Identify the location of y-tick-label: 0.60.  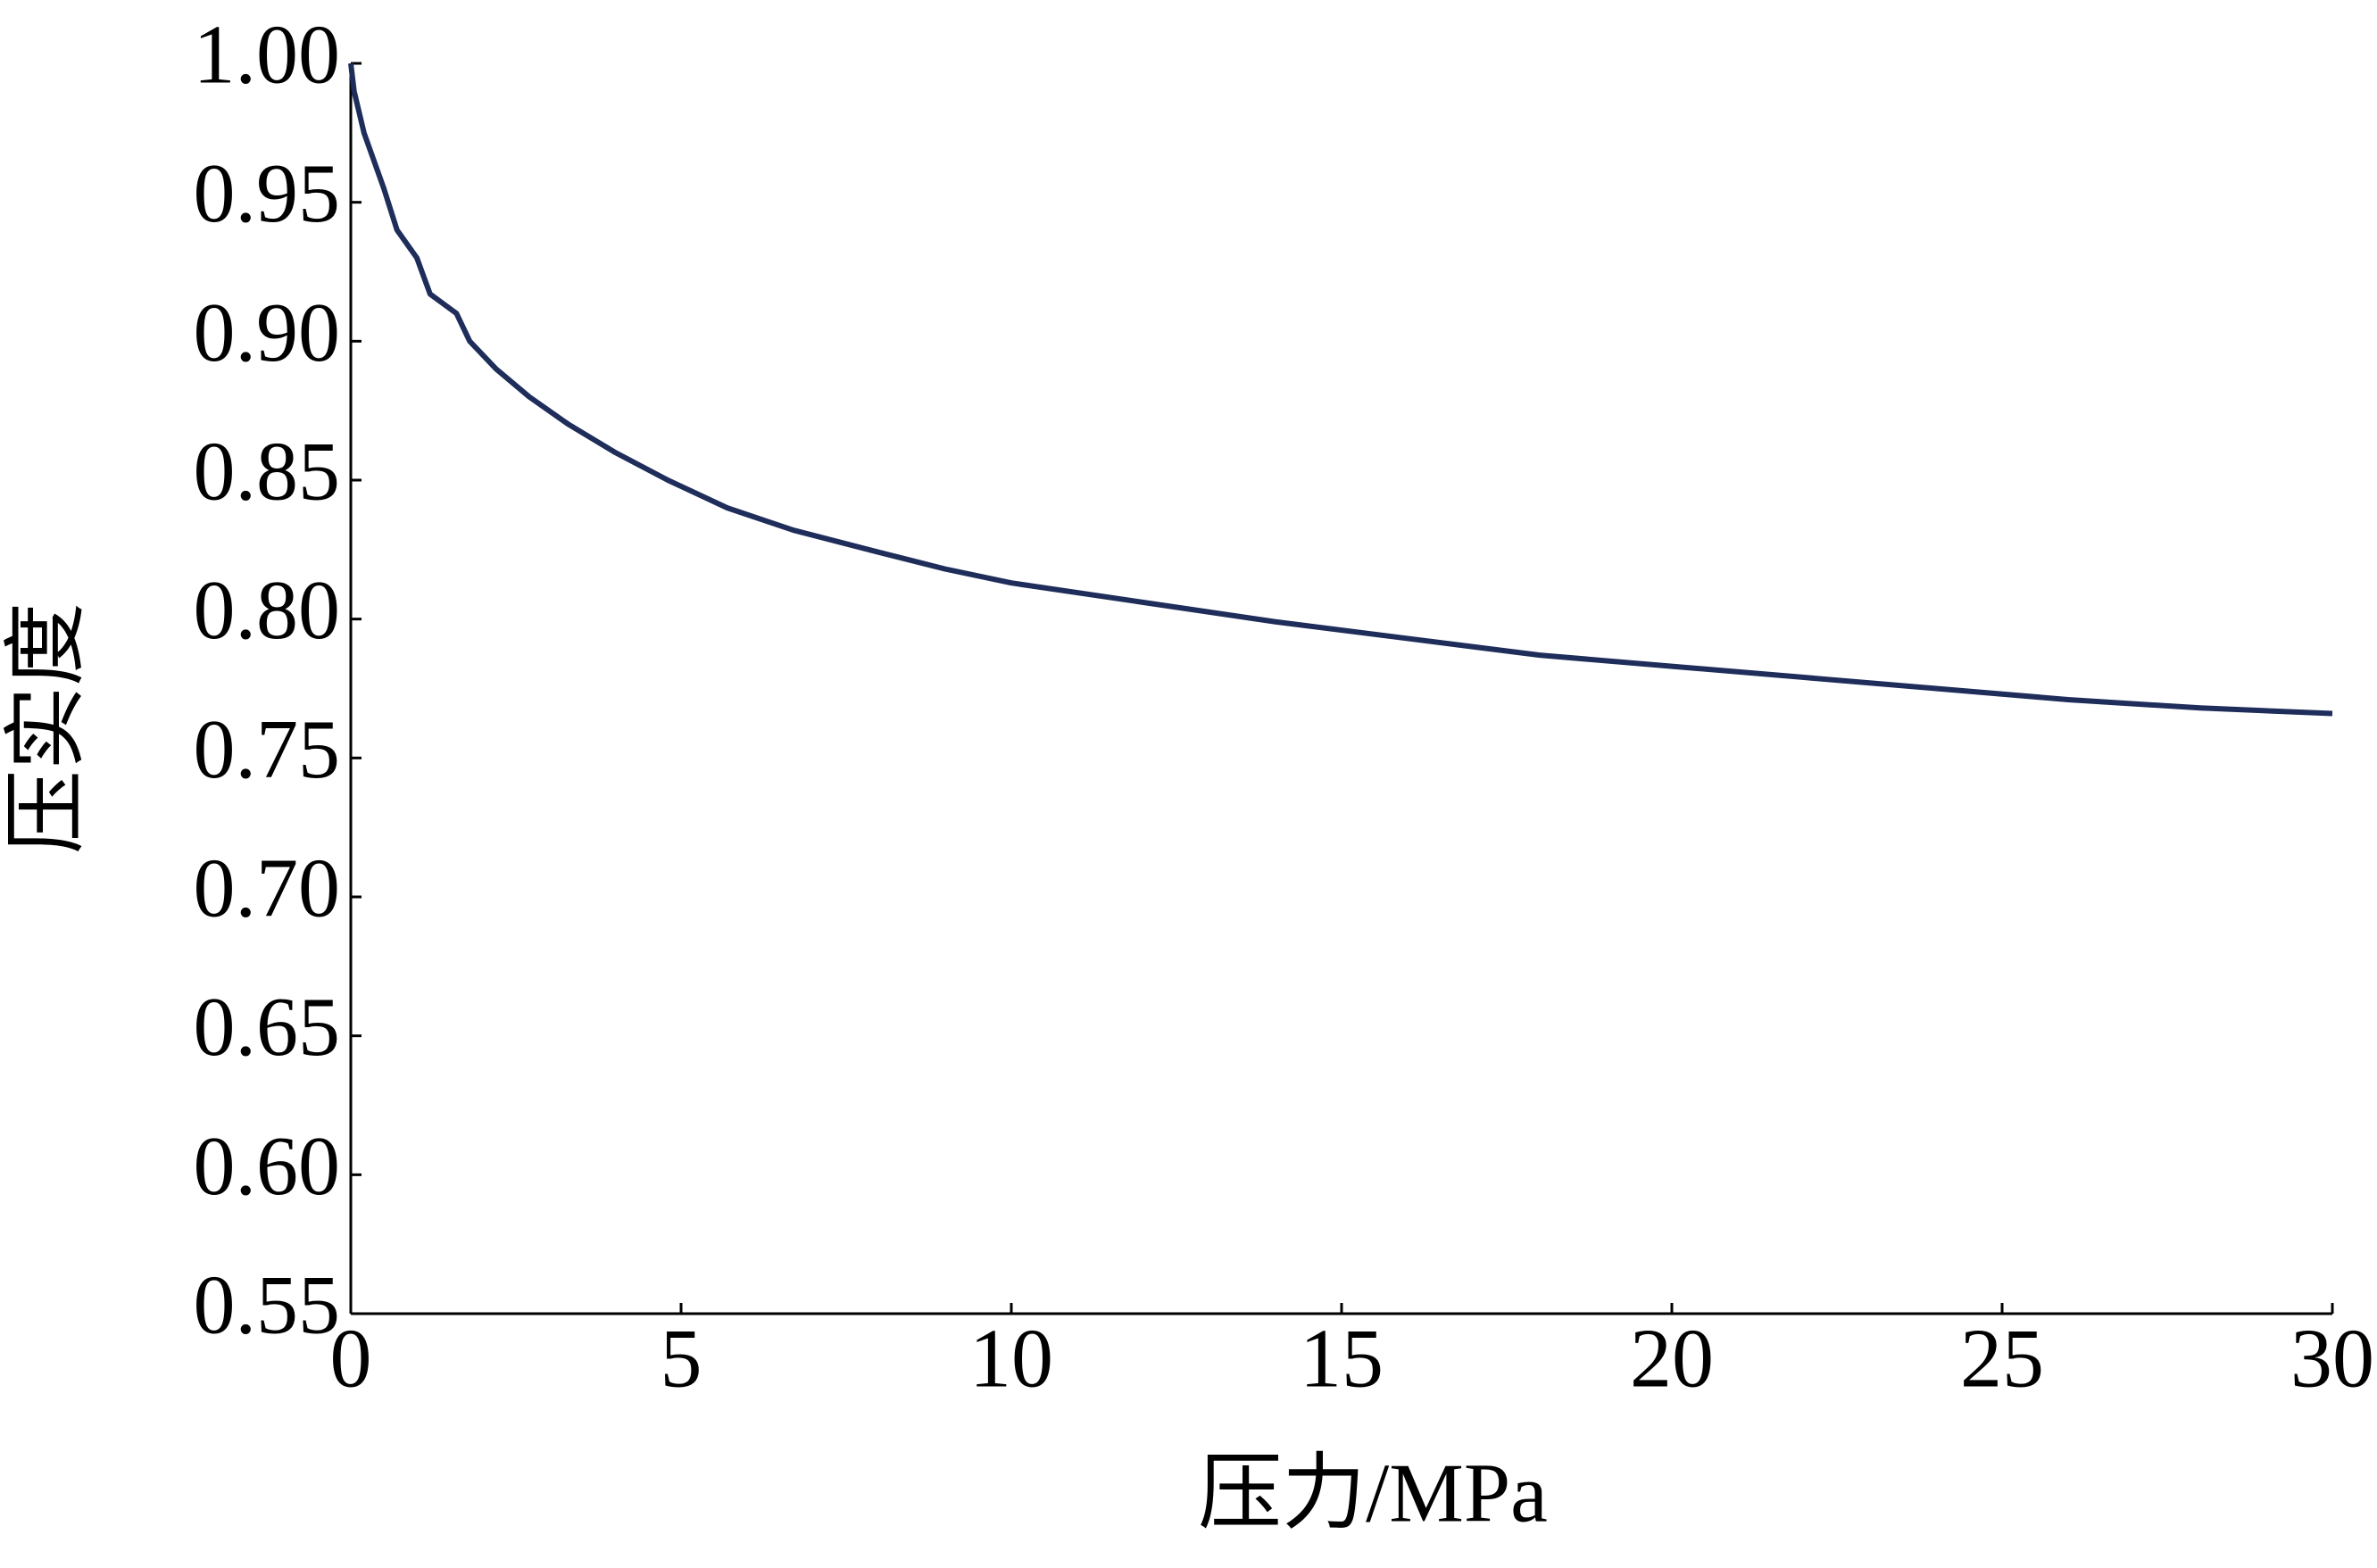
(268, 1166).